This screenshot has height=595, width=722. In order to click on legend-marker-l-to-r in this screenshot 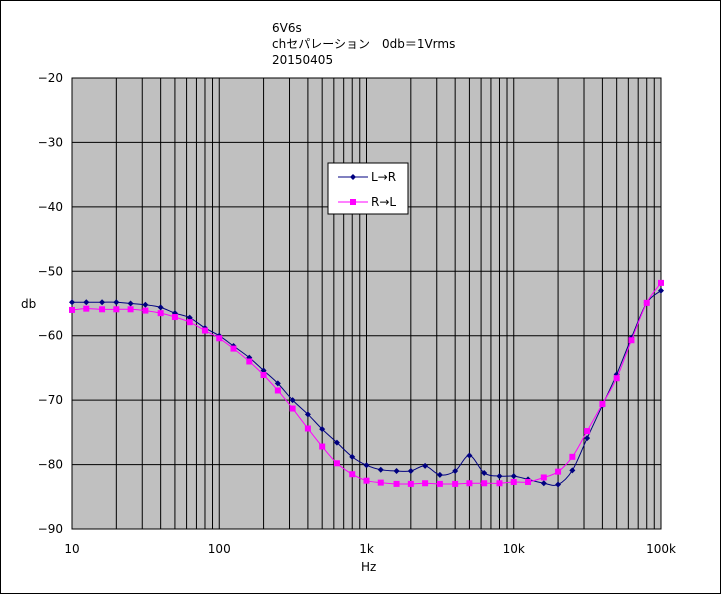, I will do `click(353, 177)`.